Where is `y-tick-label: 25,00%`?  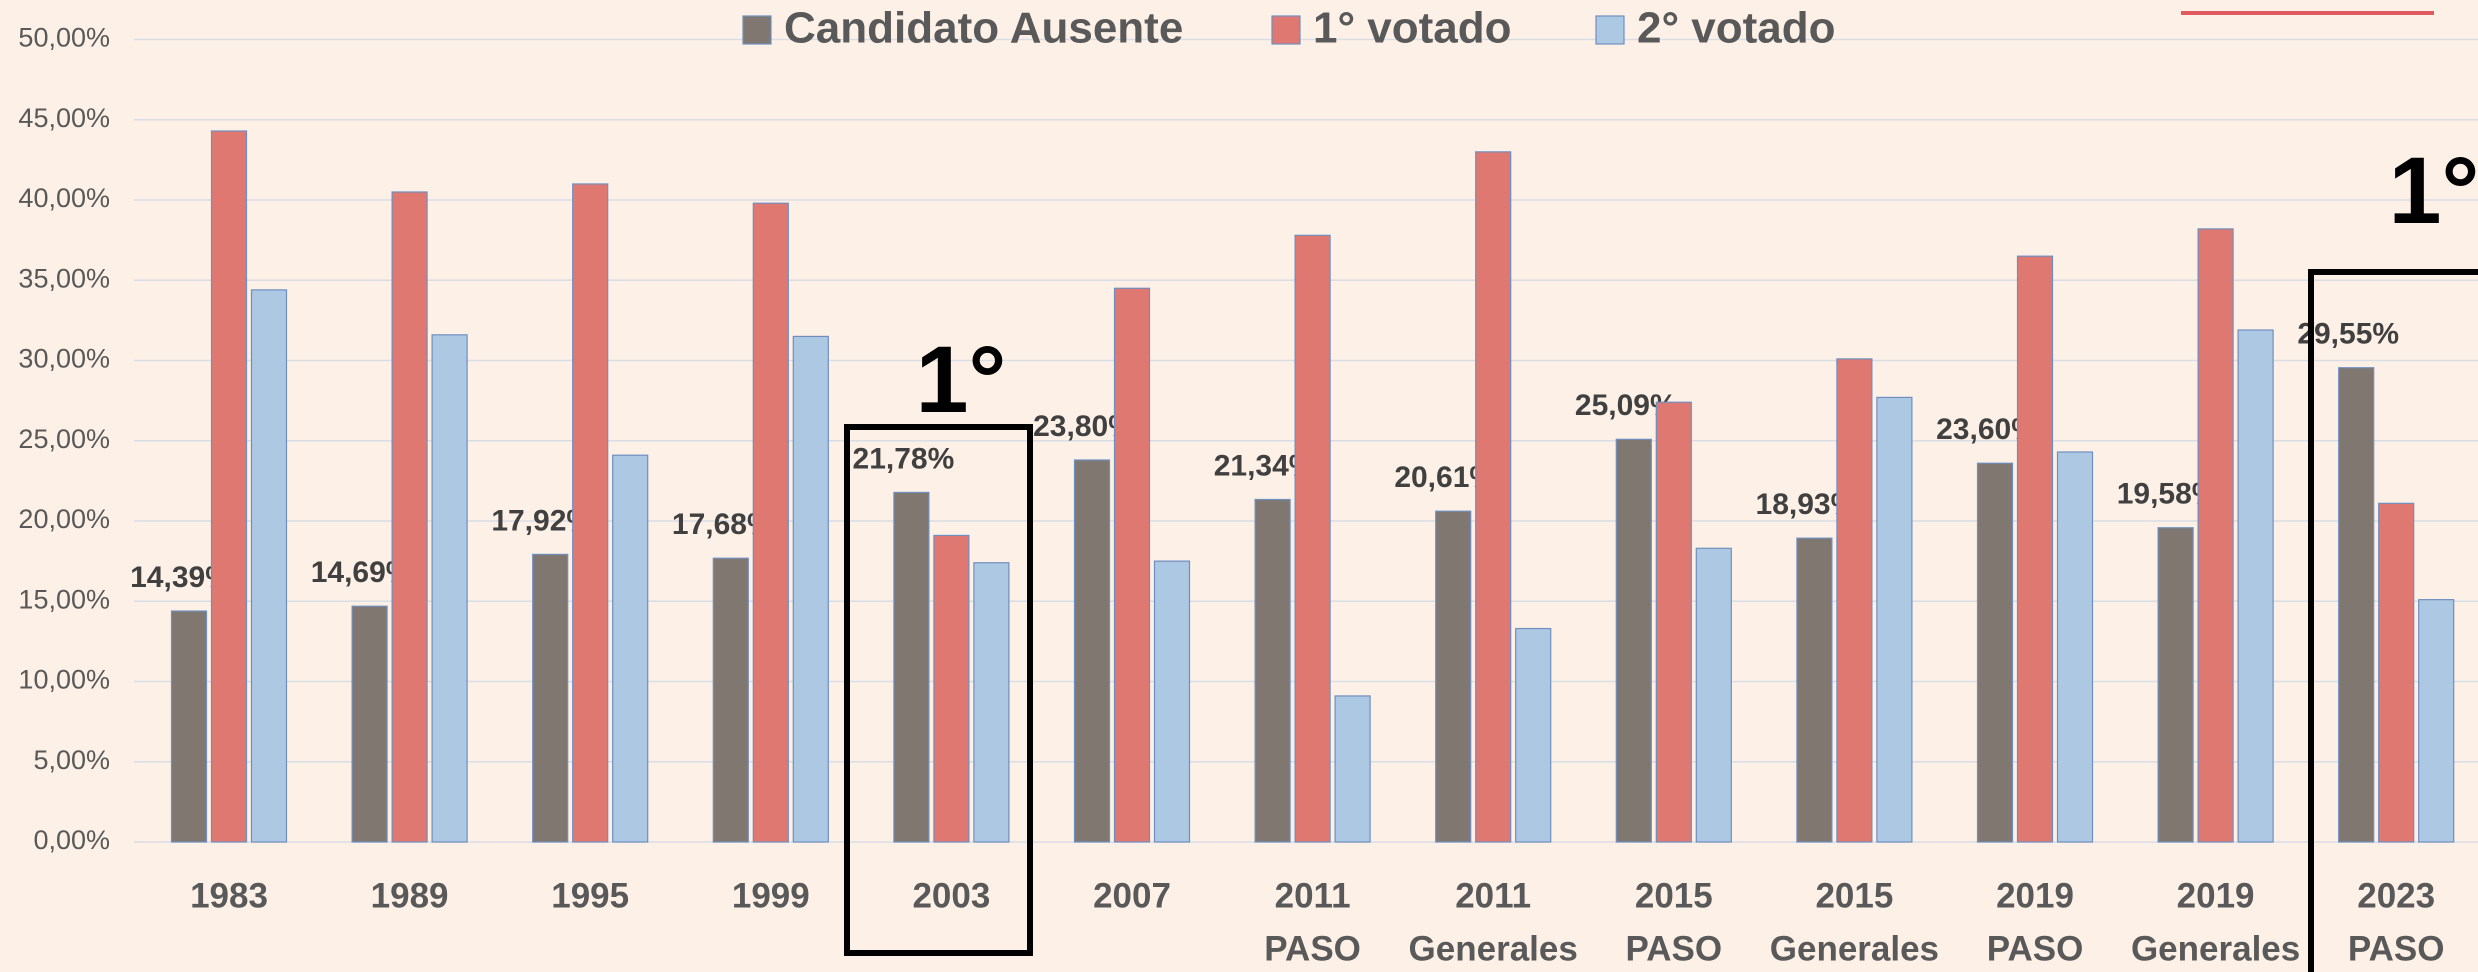
y-tick-label: 25,00% is located at coordinates (64, 439).